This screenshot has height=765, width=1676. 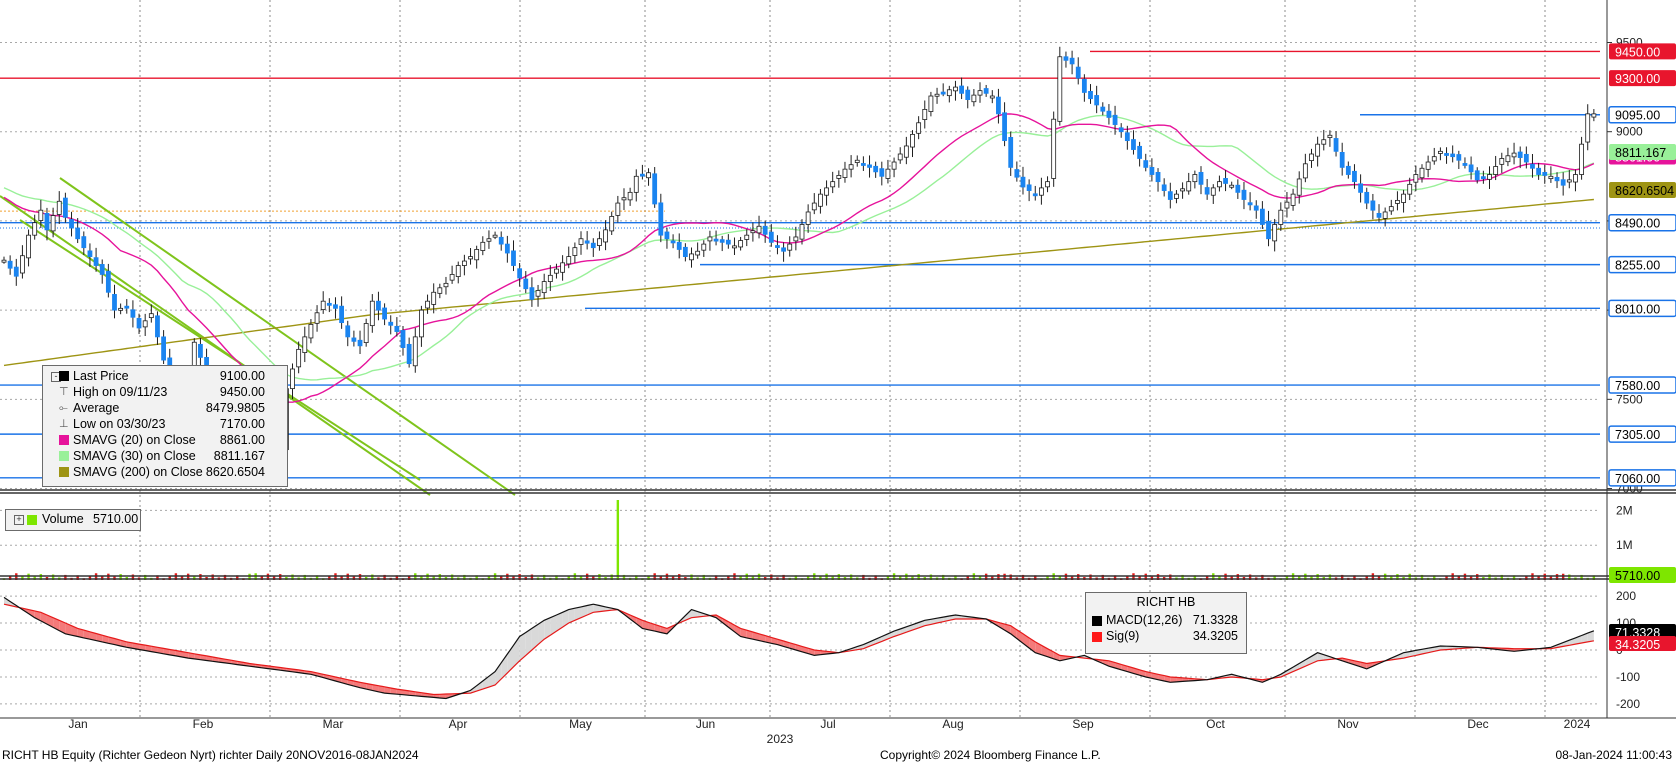 I want to click on month-label: Jan, so click(x=77, y=724).